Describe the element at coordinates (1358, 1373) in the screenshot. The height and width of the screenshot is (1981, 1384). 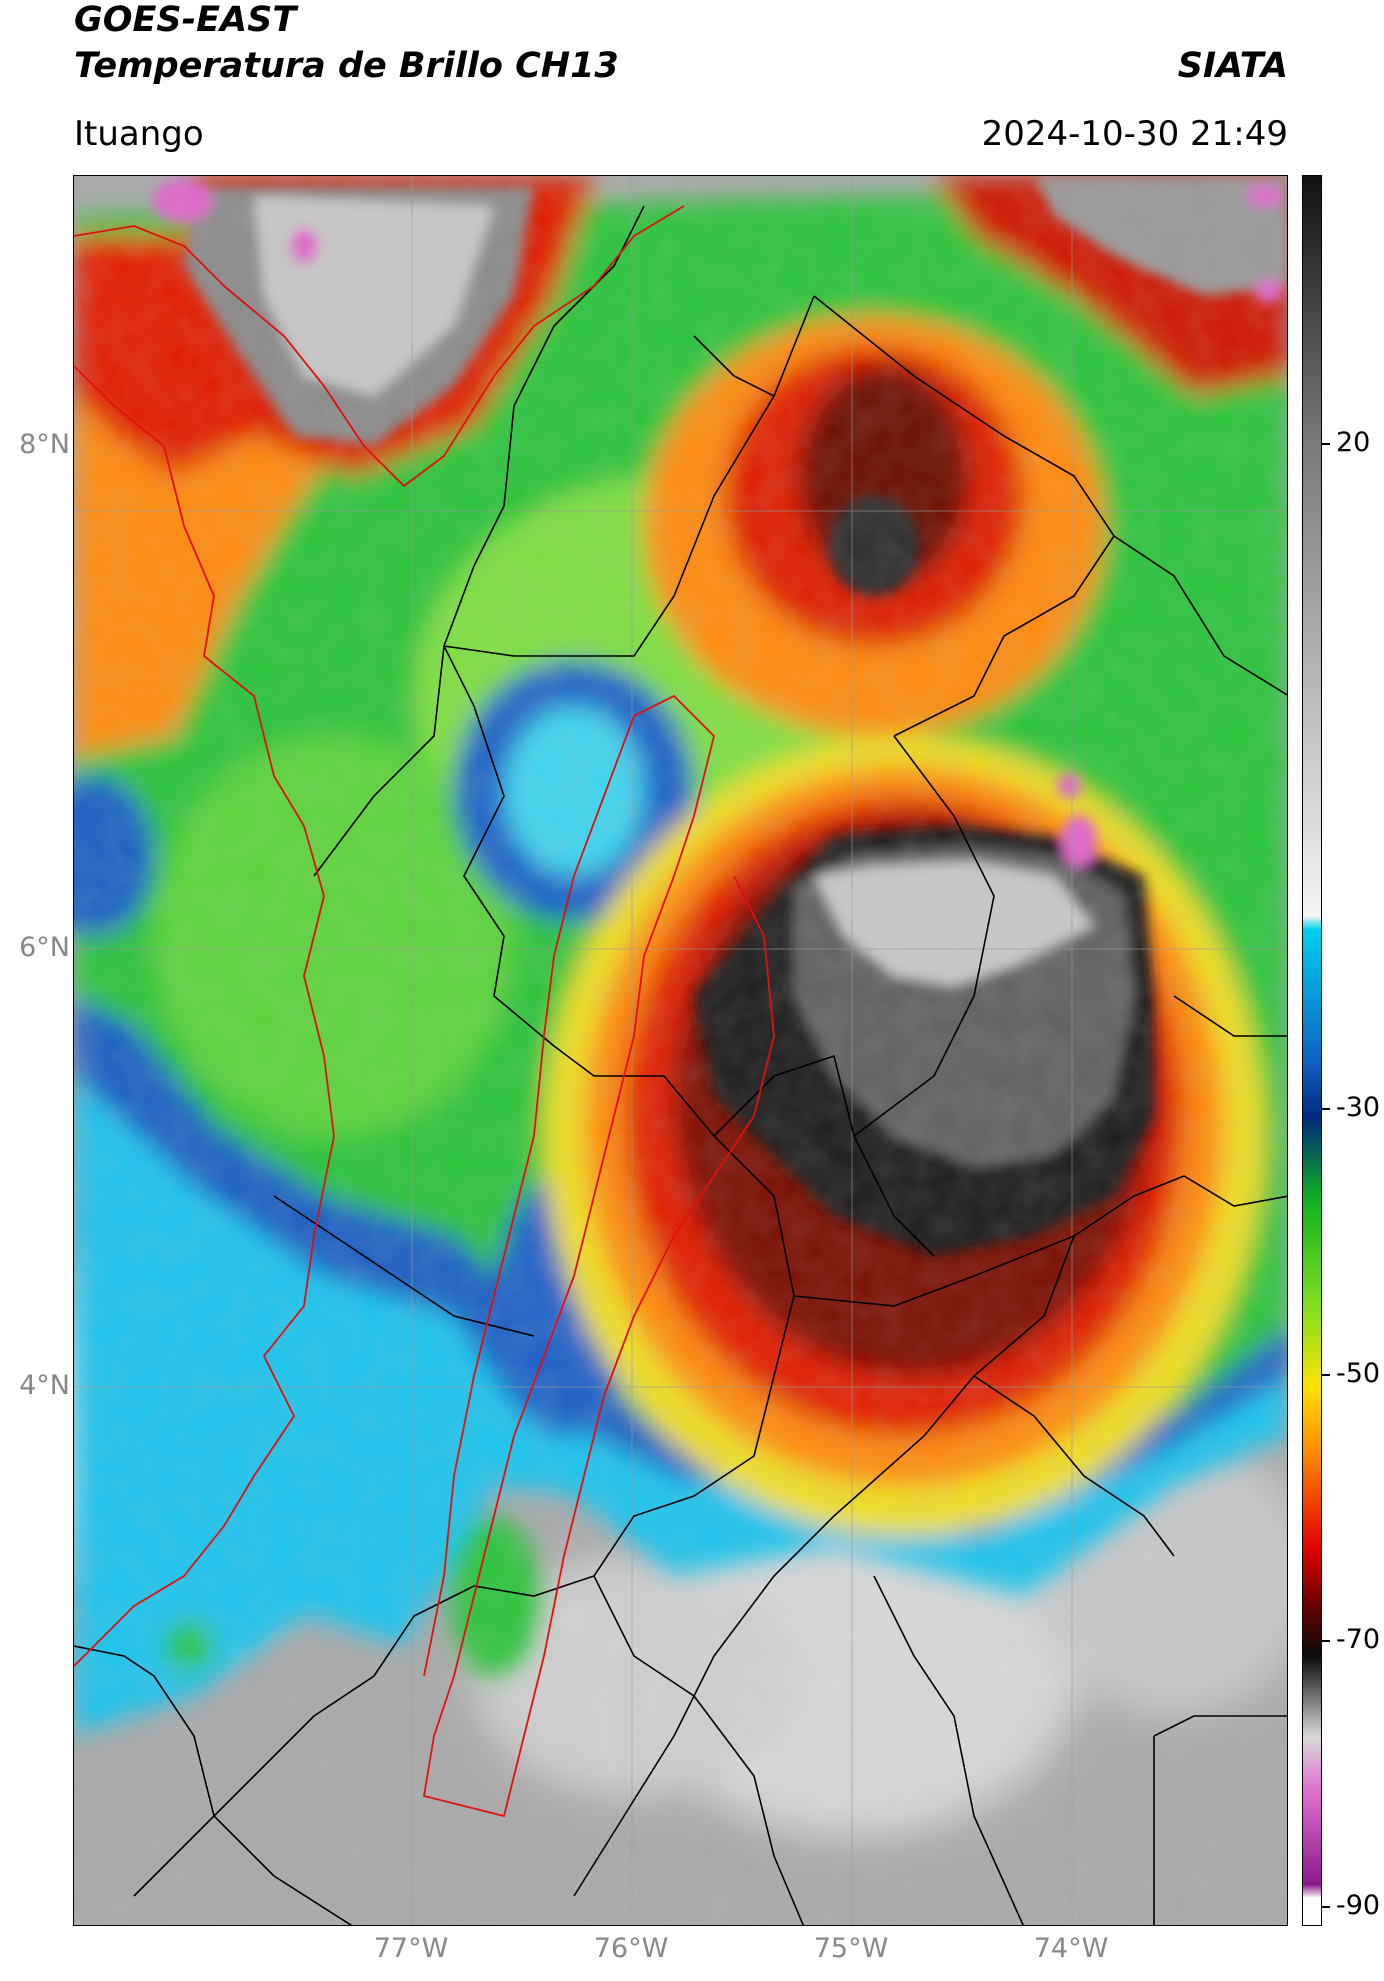
I see `colorbar-label-minus50: -50` at that location.